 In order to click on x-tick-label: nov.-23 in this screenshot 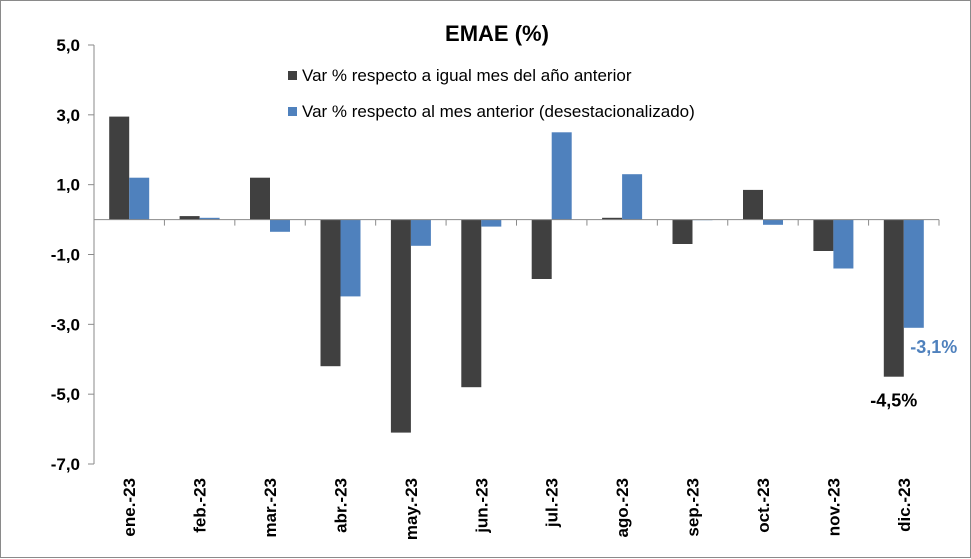, I will do `click(833, 507)`.